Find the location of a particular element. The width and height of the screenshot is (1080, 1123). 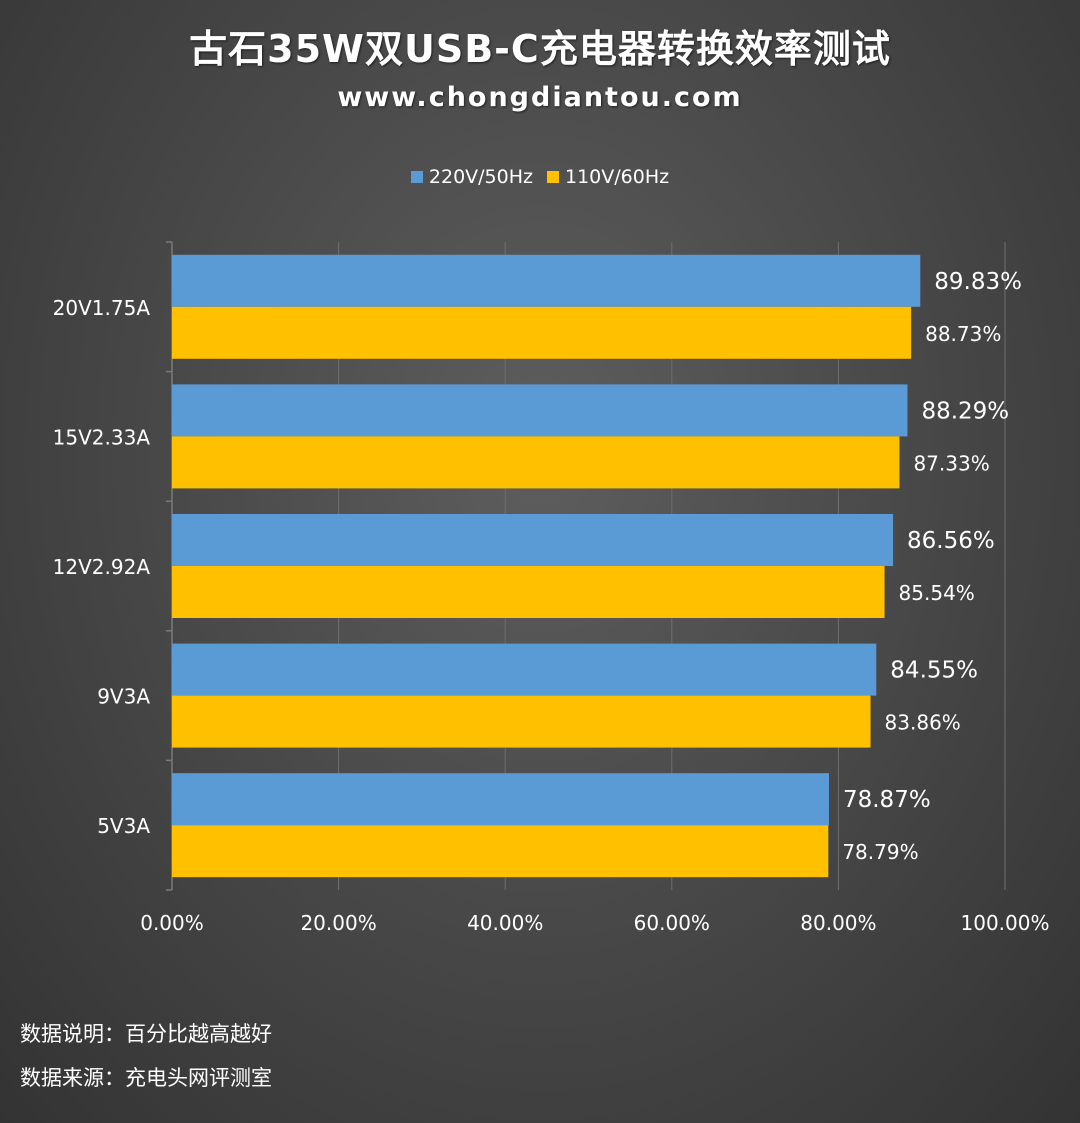

data-label-series-1-4: 78.87% is located at coordinates (887, 800).